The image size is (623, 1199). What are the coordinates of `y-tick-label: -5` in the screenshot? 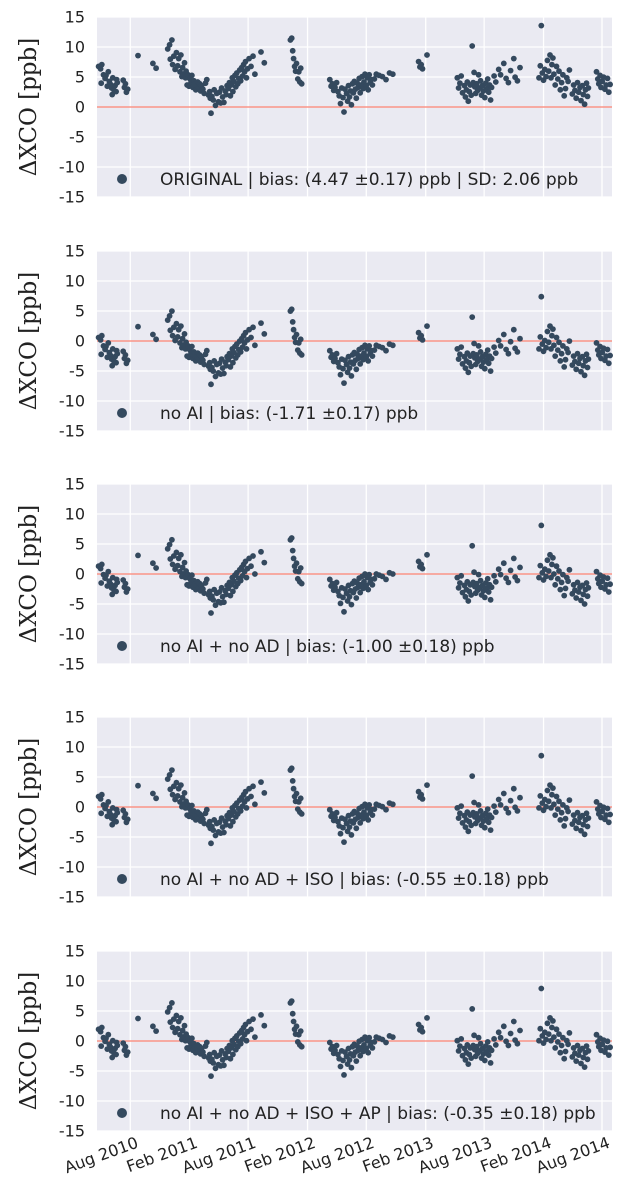 It's located at (77, 837).